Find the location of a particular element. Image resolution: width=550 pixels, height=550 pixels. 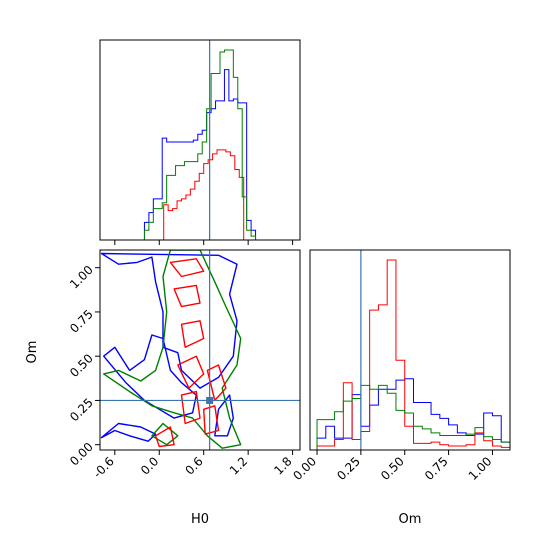

truth-marker is located at coordinates (210, 400).